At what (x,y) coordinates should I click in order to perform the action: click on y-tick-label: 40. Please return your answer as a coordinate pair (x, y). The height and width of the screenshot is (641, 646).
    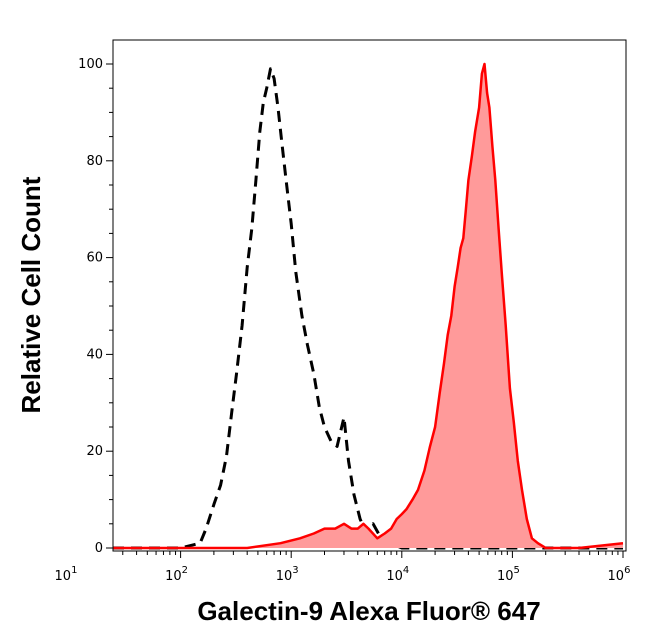
    Looking at the image, I should click on (94, 354).